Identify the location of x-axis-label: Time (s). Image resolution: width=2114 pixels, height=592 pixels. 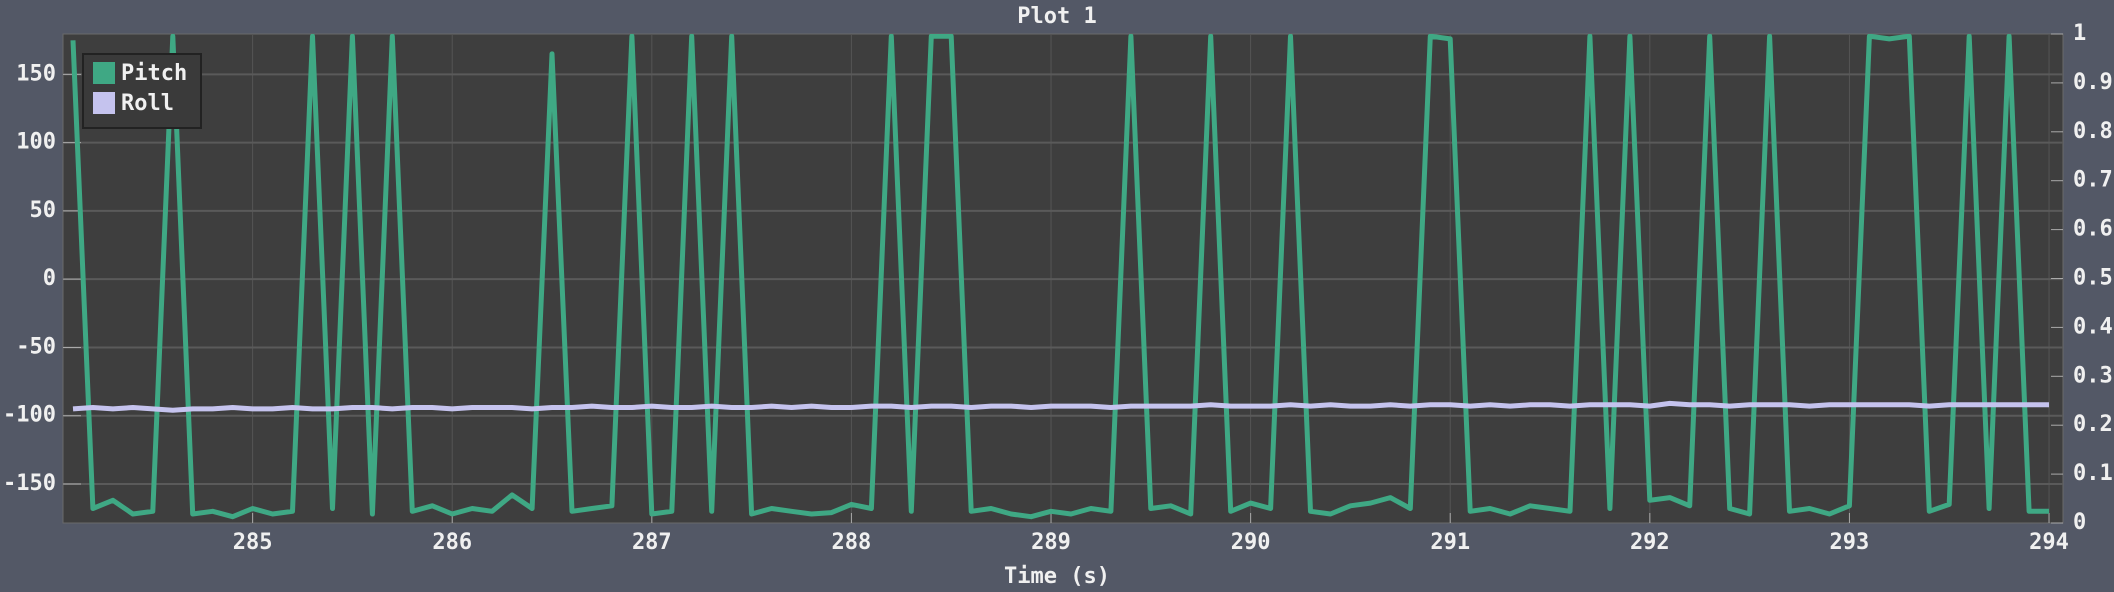
(1057, 576).